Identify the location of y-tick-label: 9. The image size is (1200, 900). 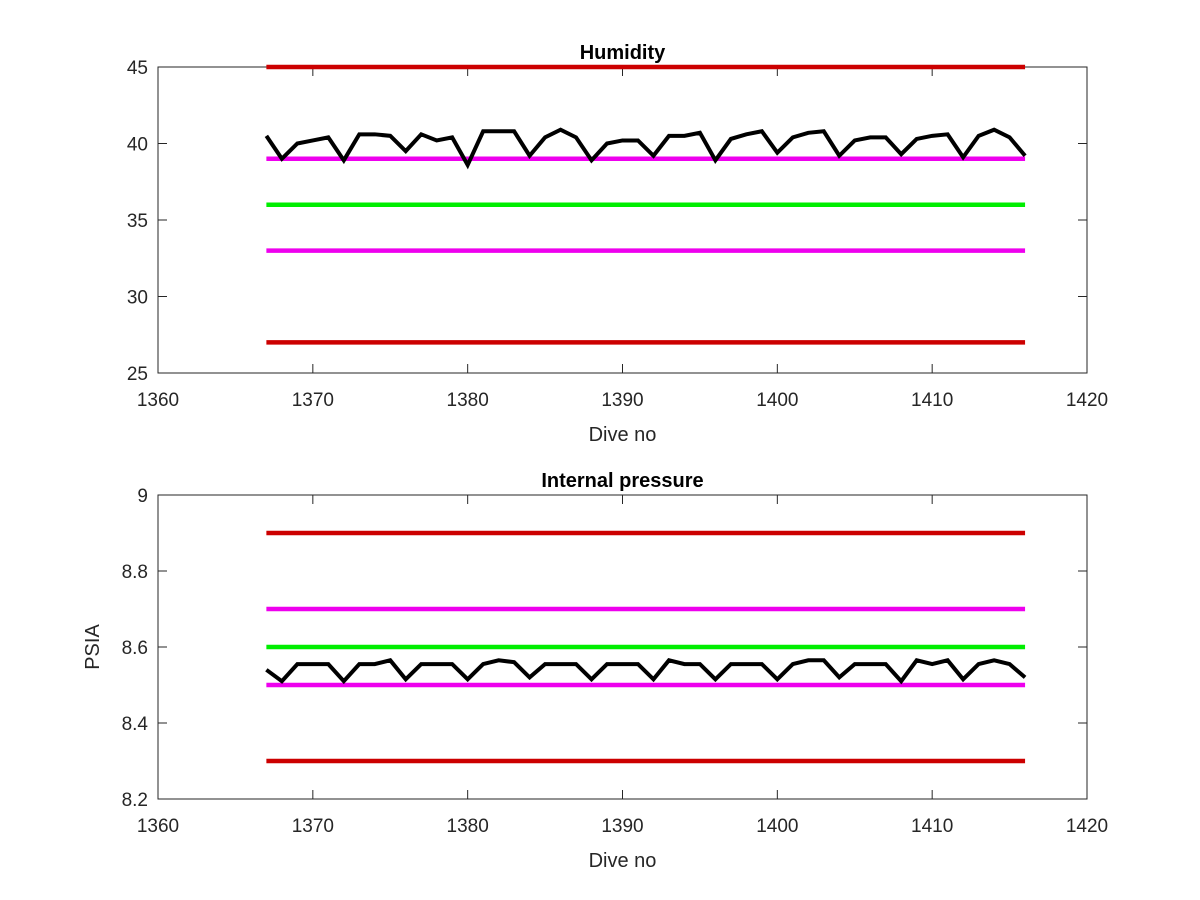
(142, 496).